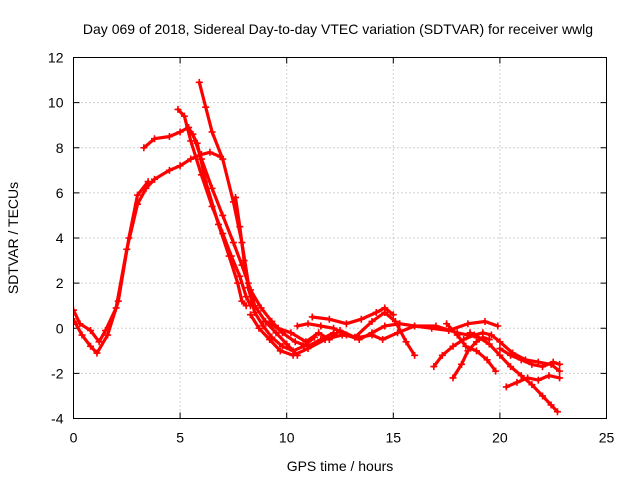 The width and height of the screenshot is (640, 480). Describe the element at coordinates (56, 103) in the screenshot. I see `y-tick-label: 10` at that location.